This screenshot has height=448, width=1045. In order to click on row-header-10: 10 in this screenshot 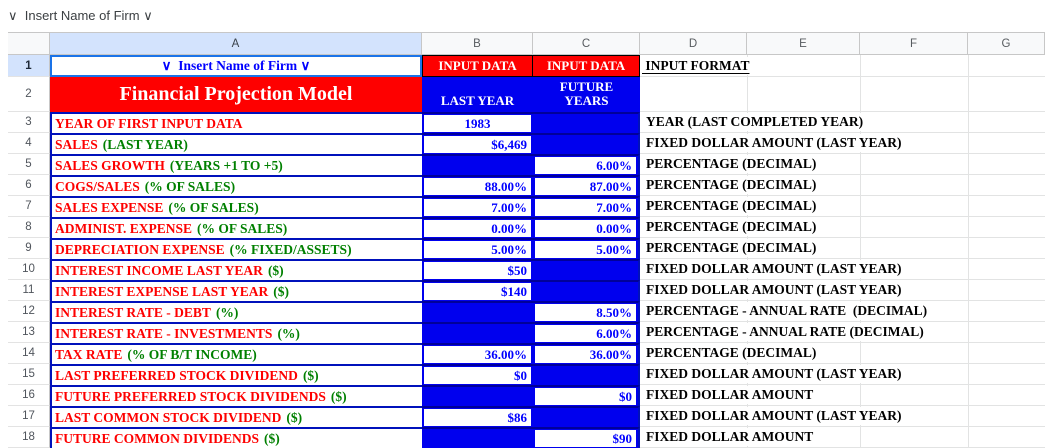, I will do `click(29, 269)`.